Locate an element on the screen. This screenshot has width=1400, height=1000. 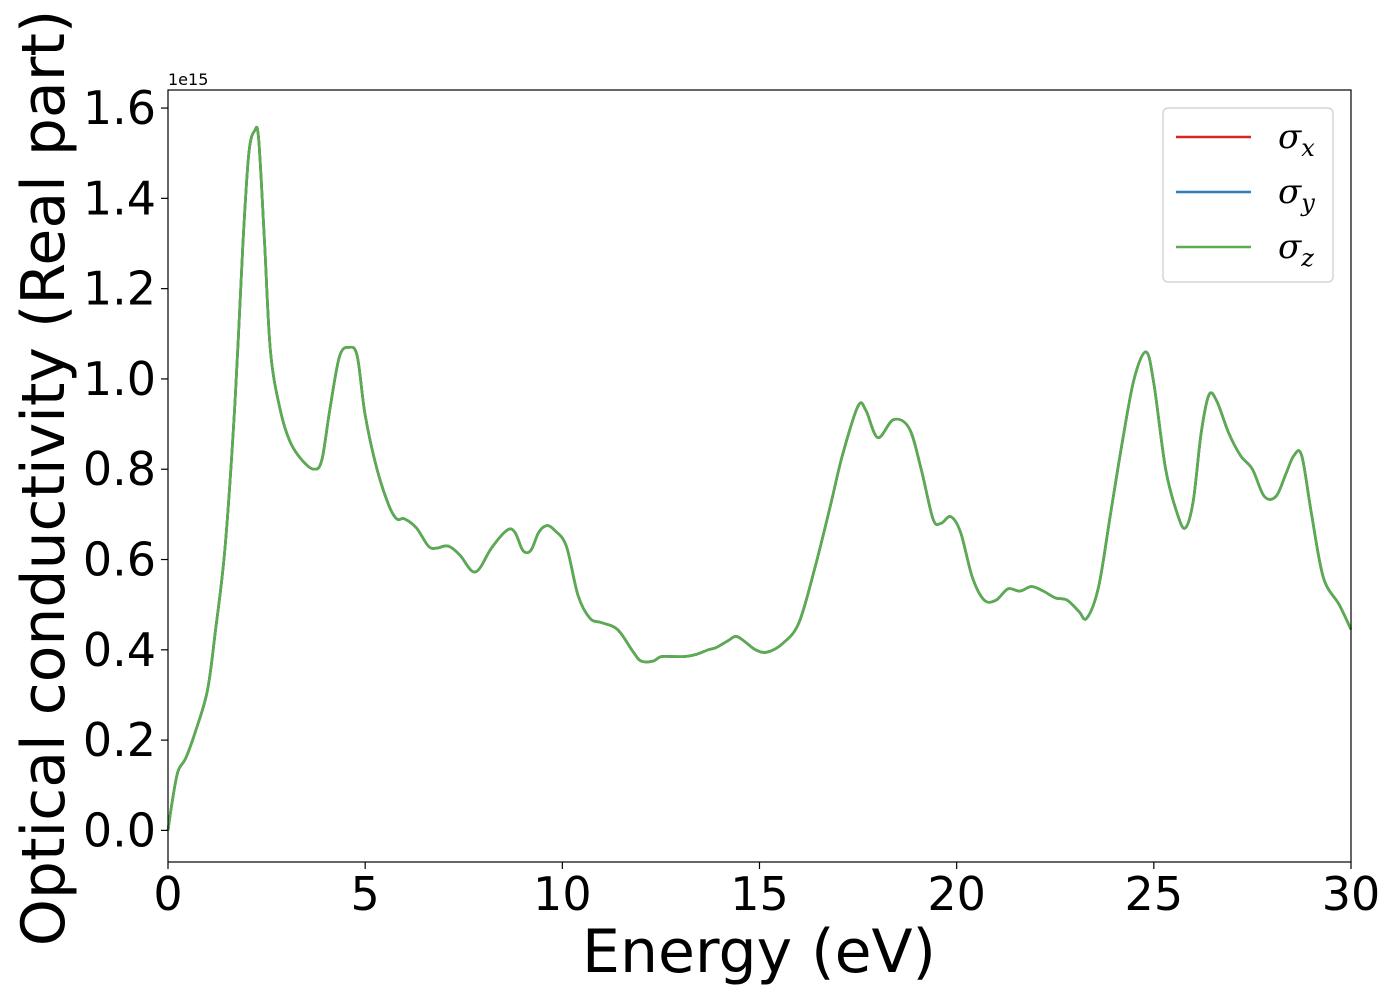
y-tick-label: 0.4 is located at coordinates (119, 650).